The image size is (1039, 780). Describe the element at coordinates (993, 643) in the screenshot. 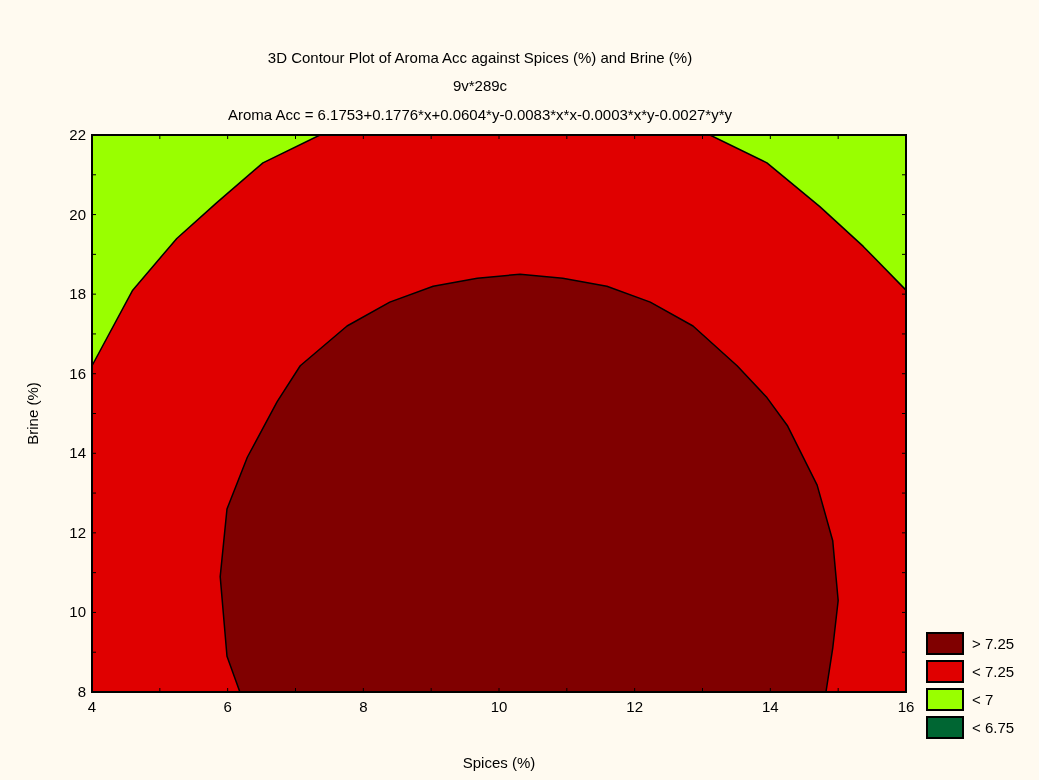

I see `legend-label: > 7.25` at that location.